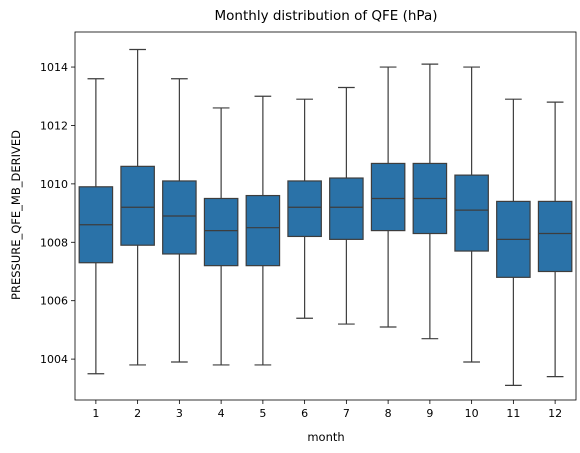 This screenshot has height=453, width=580. What do you see at coordinates (325, 437) in the screenshot?
I see `x-axis-label: month` at bounding box center [325, 437].